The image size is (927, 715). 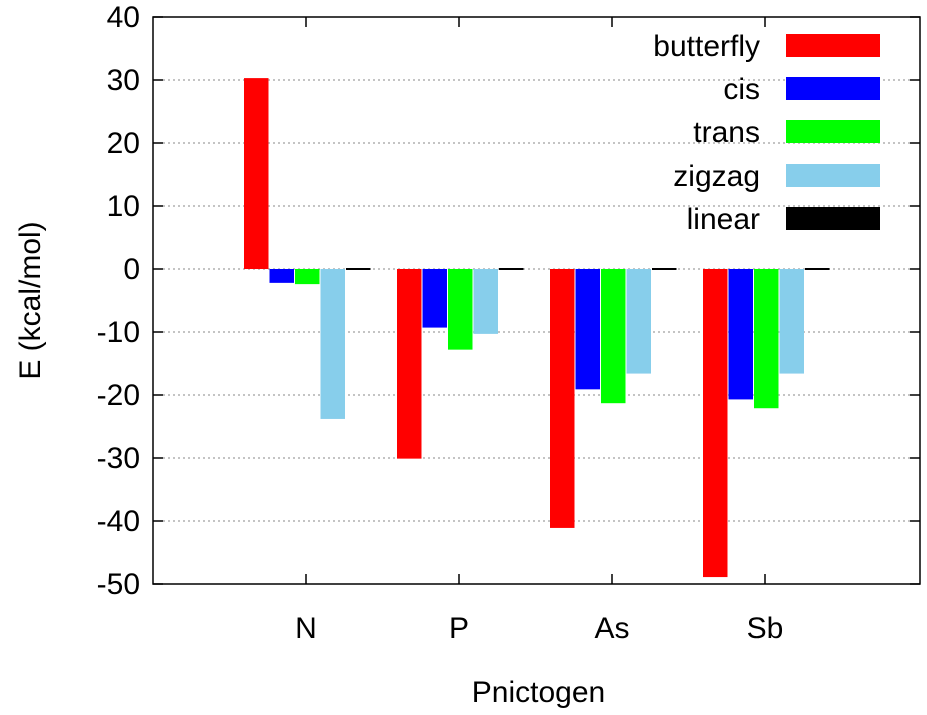 What do you see at coordinates (118, 332) in the screenshot?
I see `y-tick-label: -10` at bounding box center [118, 332].